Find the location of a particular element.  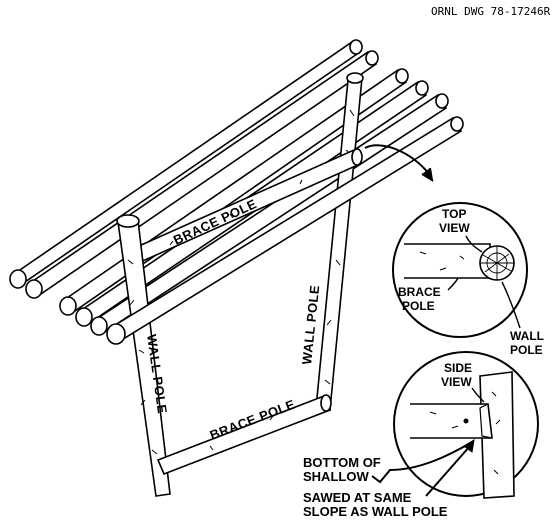

bottom-of-shallow-label-1: BOTTOM OF is located at coordinates (342, 462).